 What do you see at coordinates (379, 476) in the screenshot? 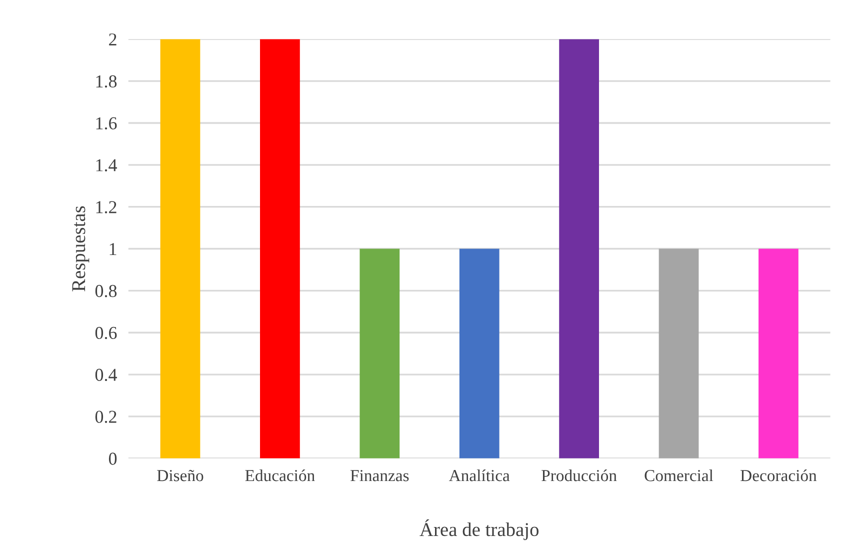
I see `x-tick-label: Finanzas` at bounding box center [379, 476].